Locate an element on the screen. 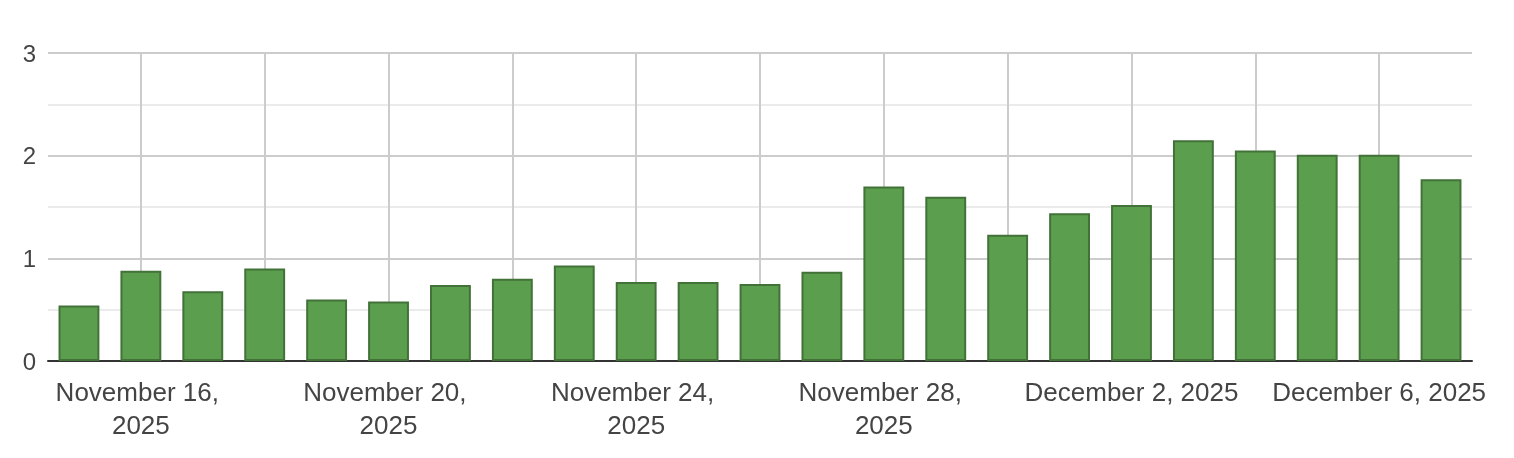 Image resolution: width=1514 pixels, height=458 pixels. x-tick-label: November 24, 2025 is located at coordinates (636, 408).